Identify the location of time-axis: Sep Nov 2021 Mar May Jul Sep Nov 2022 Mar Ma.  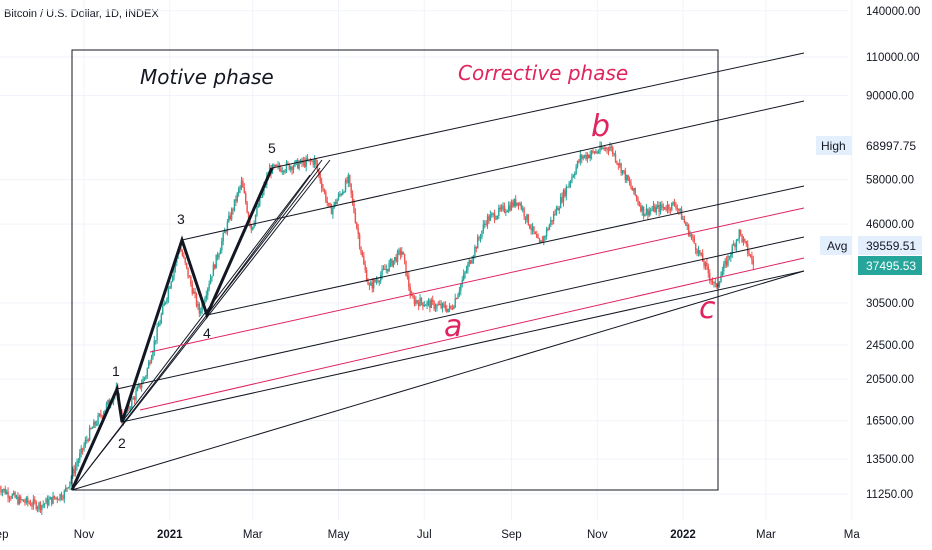
(430, 535).